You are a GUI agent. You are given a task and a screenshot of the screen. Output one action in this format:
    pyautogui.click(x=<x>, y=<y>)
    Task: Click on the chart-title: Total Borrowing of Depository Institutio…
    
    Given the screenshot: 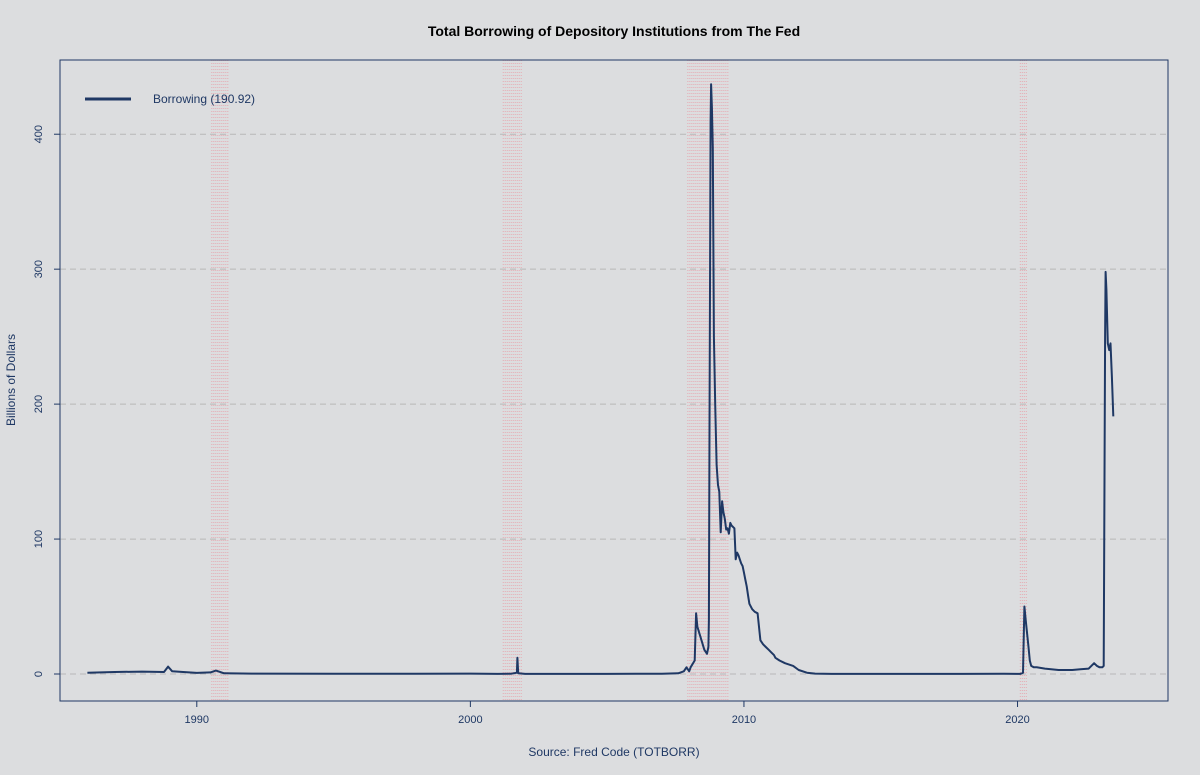 What is the action you would take?
    pyautogui.click(x=614, y=31)
    